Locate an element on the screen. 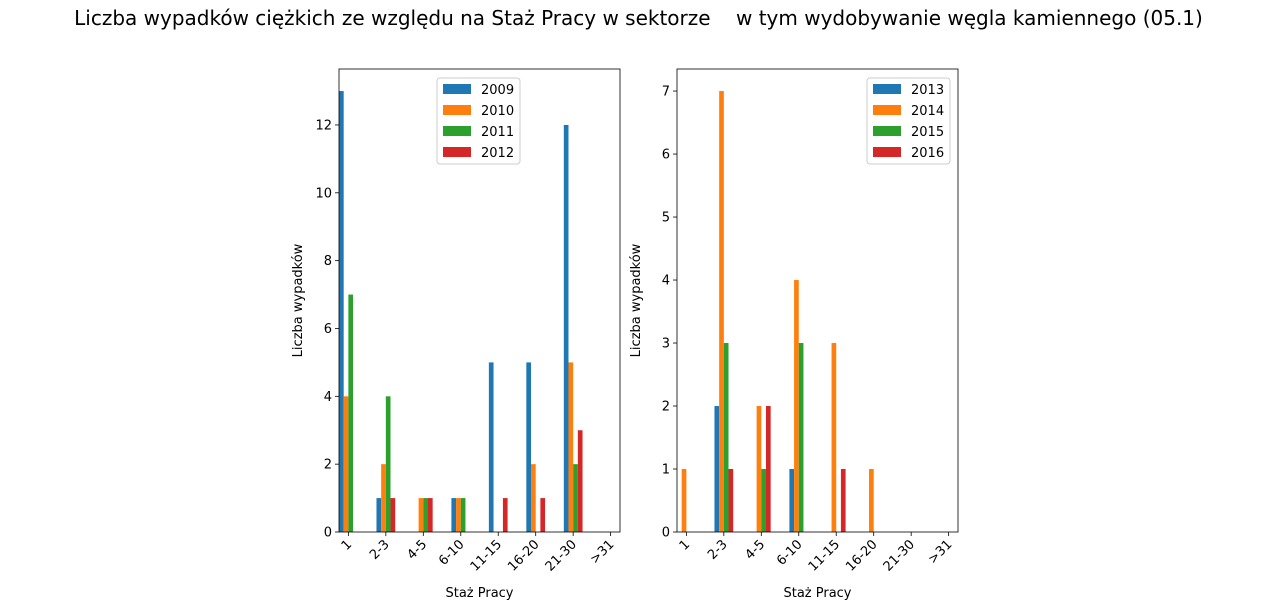  legend-label-2013: 2013 is located at coordinates (927, 90).